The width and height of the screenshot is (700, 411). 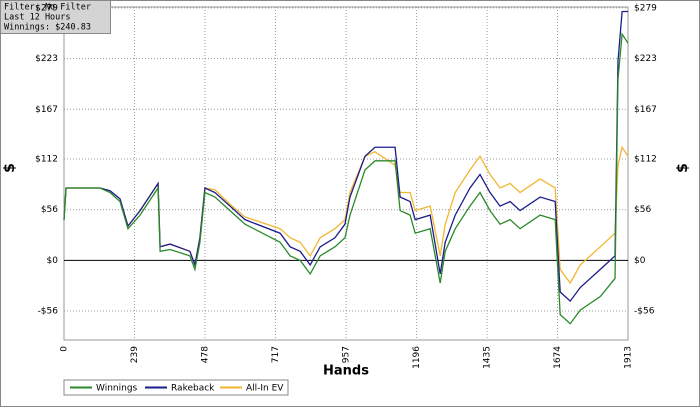 What do you see at coordinates (53, 261) in the screenshot?
I see `y-tick-label: $0` at bounding box center [53, 261].